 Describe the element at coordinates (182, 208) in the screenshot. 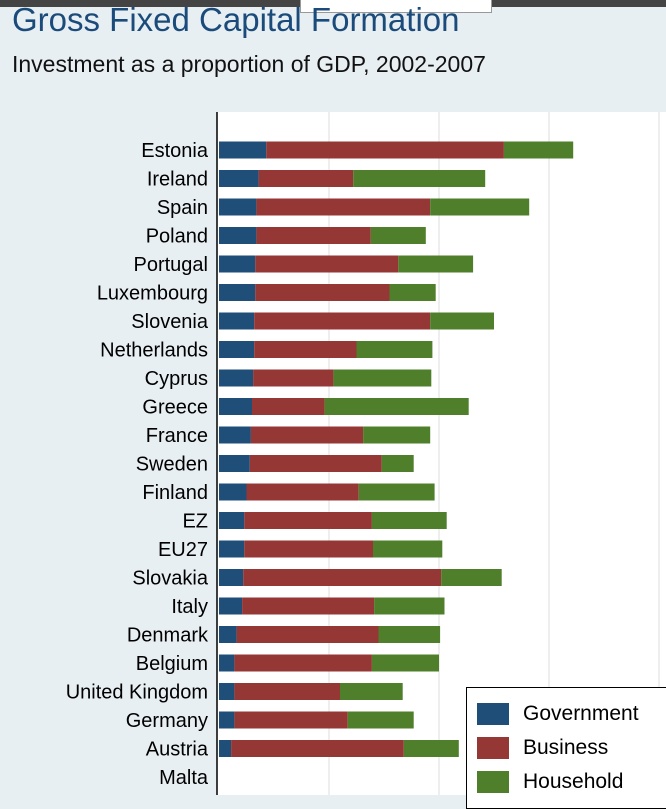

I see `category-label: Spain` at that location.